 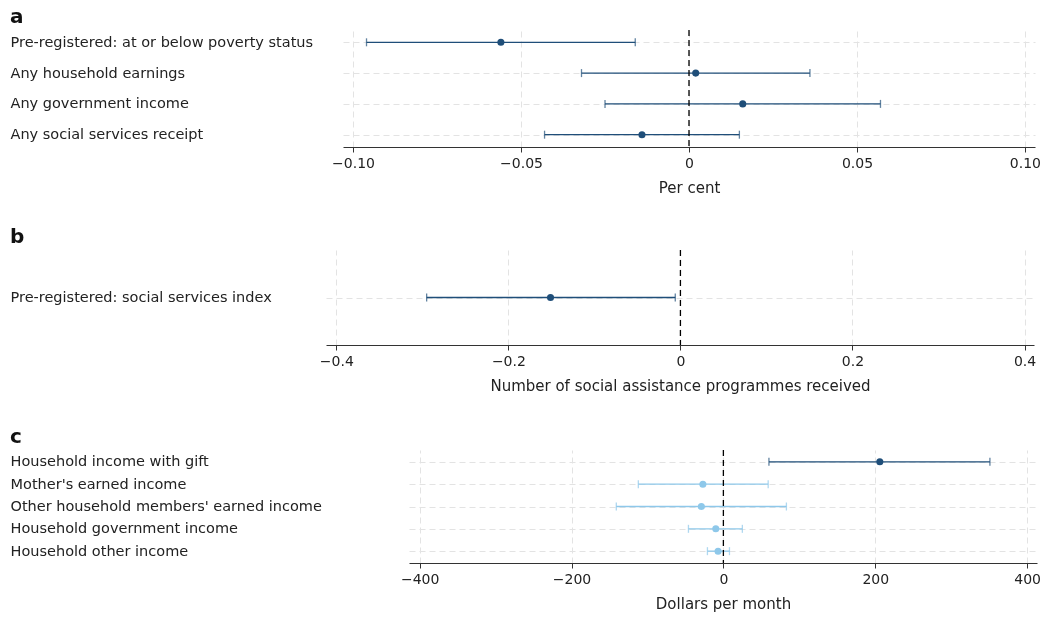 I want to click on x-tick-label: 400, so click(x=1027, y=578).